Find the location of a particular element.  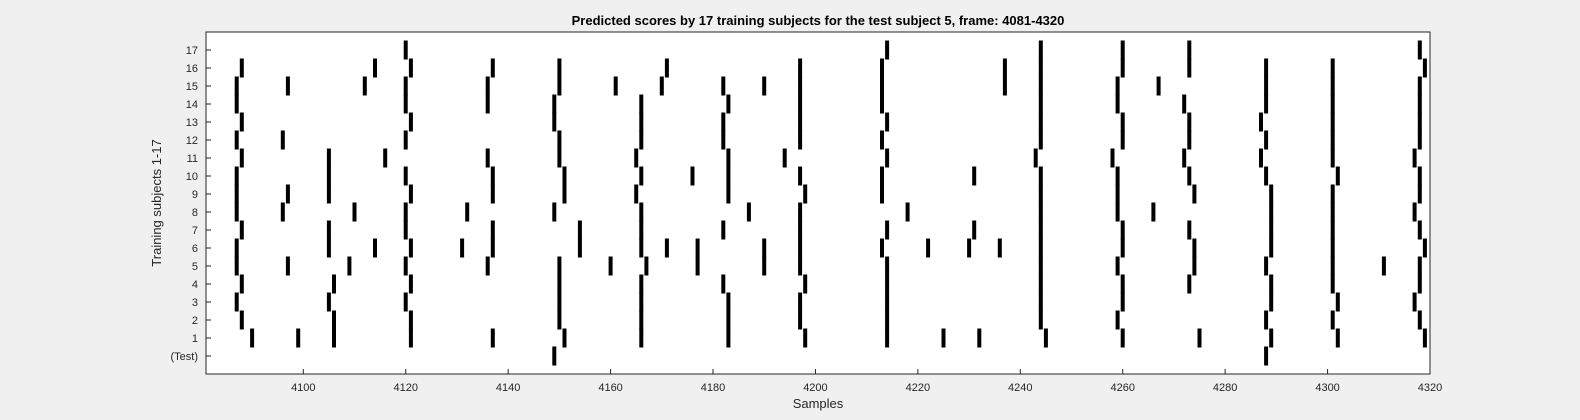

x-tick-label: 4100 is located at coordinates (303, 388).